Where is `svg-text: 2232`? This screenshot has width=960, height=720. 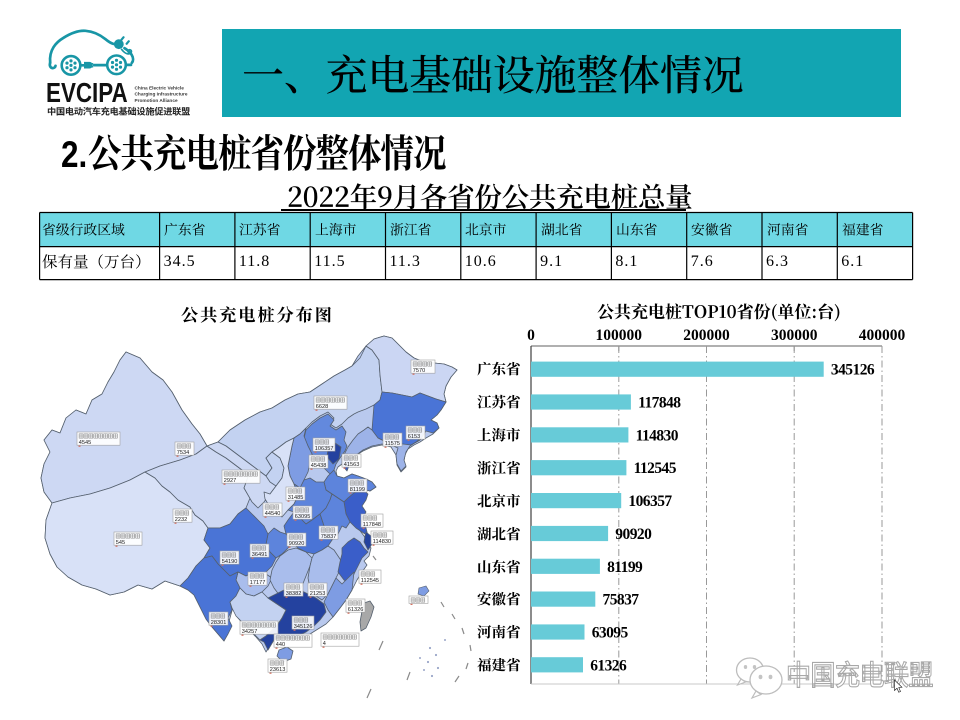
svg-text: 2232 is located at coordinates (181, 520).